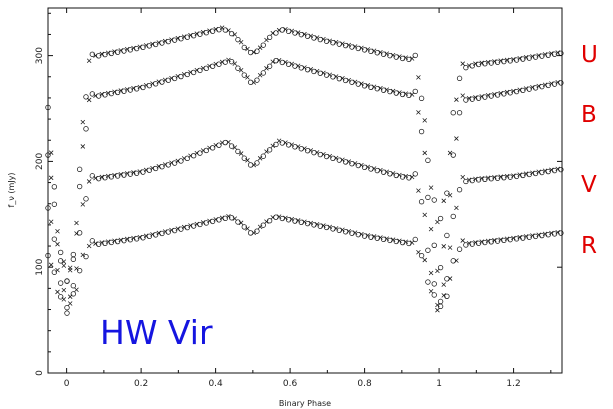  I want to click on y-tick-label: 0, so click(40, 373).